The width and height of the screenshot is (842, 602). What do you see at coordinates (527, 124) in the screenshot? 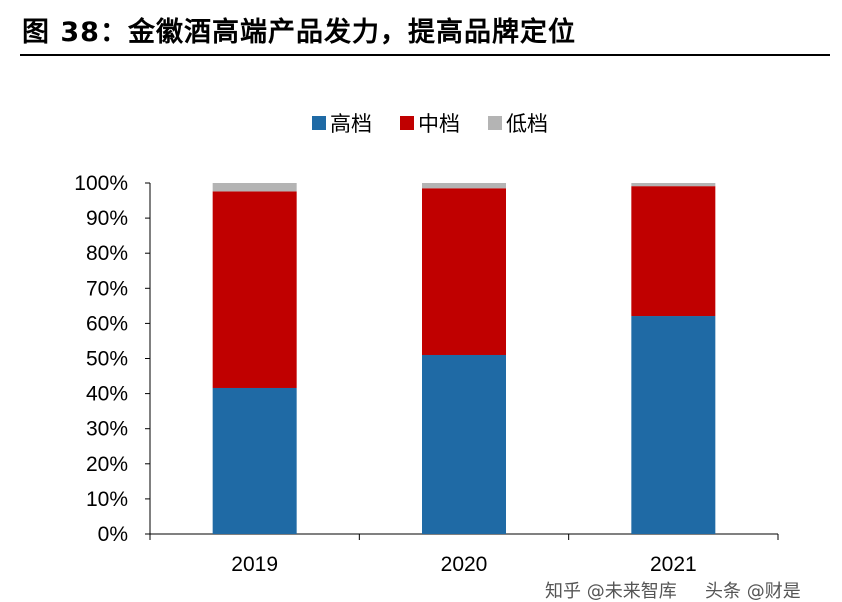
I see `legend-label: 低档` at bounding box center [527, 124].